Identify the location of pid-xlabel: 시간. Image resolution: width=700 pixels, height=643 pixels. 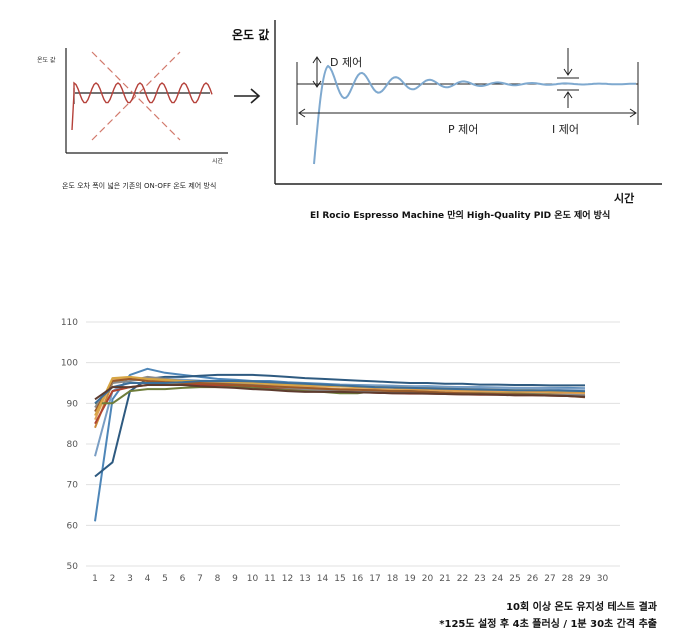
(624, 198).